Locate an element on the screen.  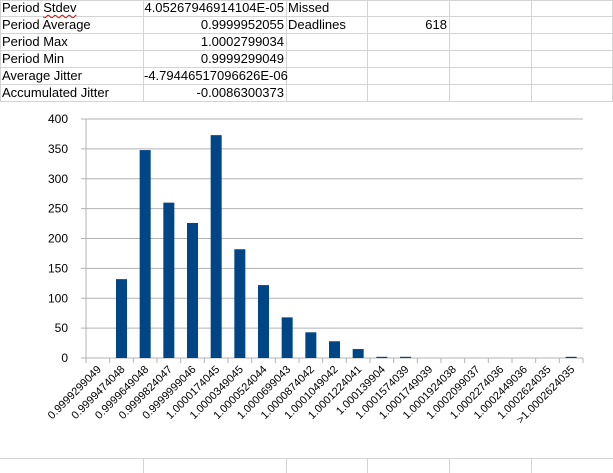
bar-1.0001224041 is located at coordinates (358, 353).